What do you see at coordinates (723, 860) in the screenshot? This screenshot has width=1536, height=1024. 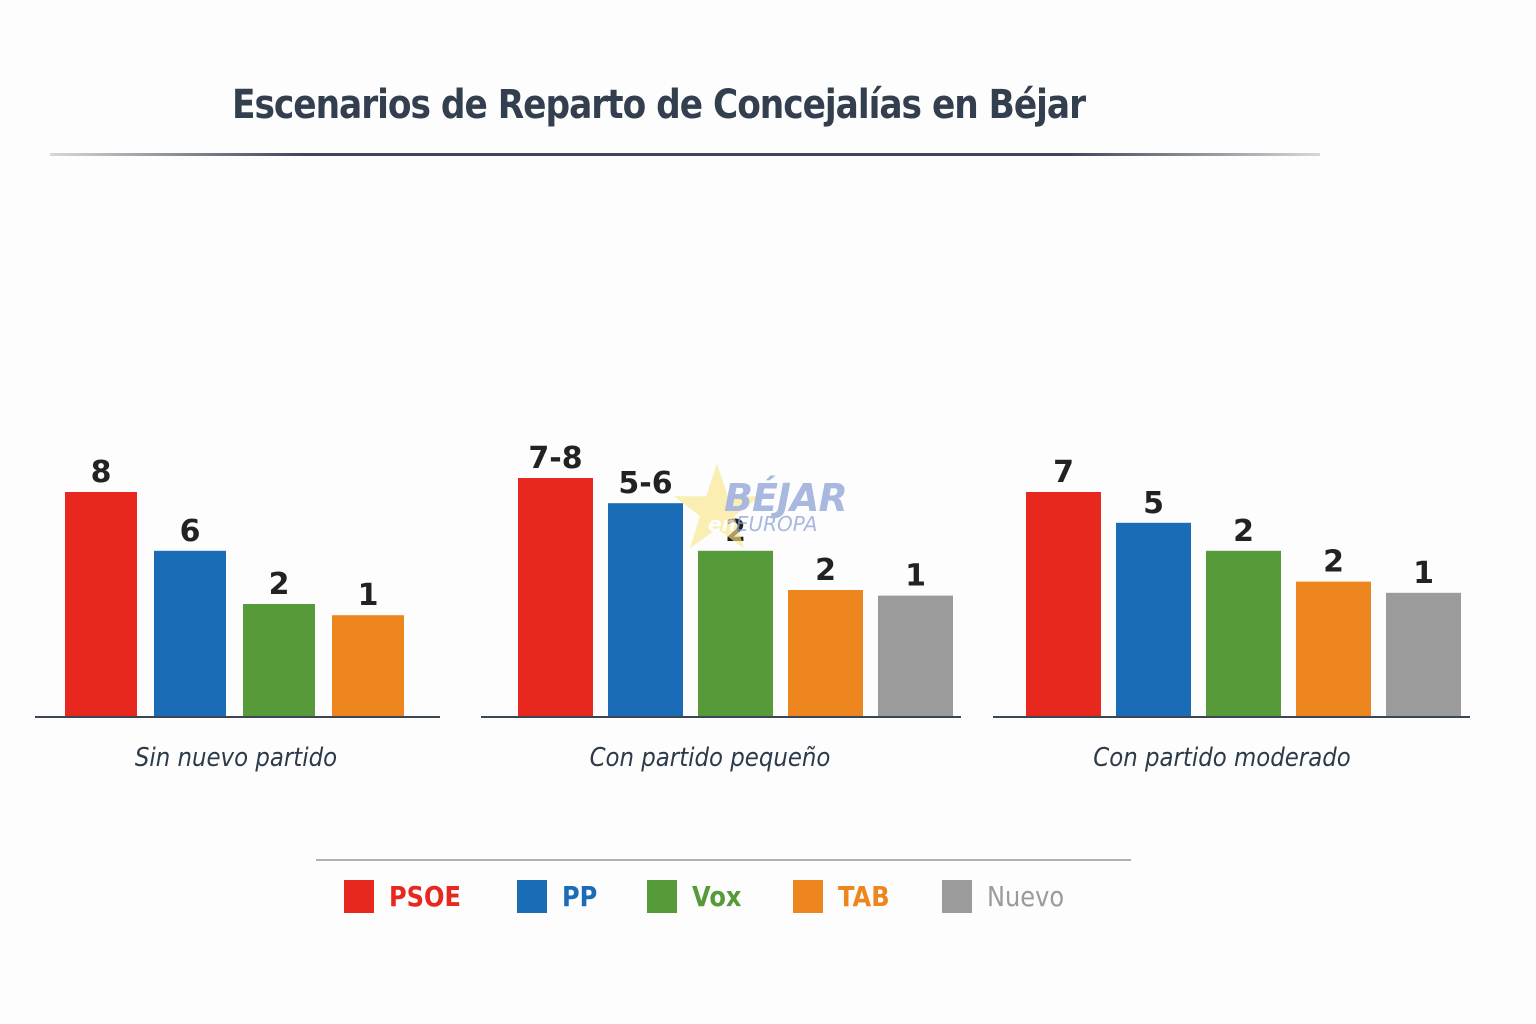 I see `legend-divider` at bounding box center [723, 860].